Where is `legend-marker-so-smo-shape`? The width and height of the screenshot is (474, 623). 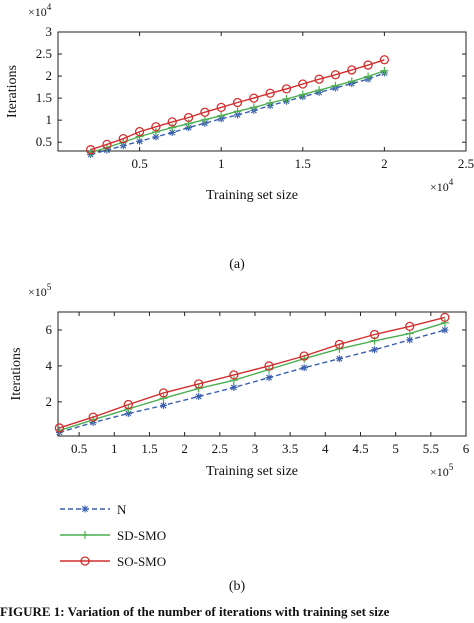 legend-marker-so-smo-shape is located at coordinates (85, 561).